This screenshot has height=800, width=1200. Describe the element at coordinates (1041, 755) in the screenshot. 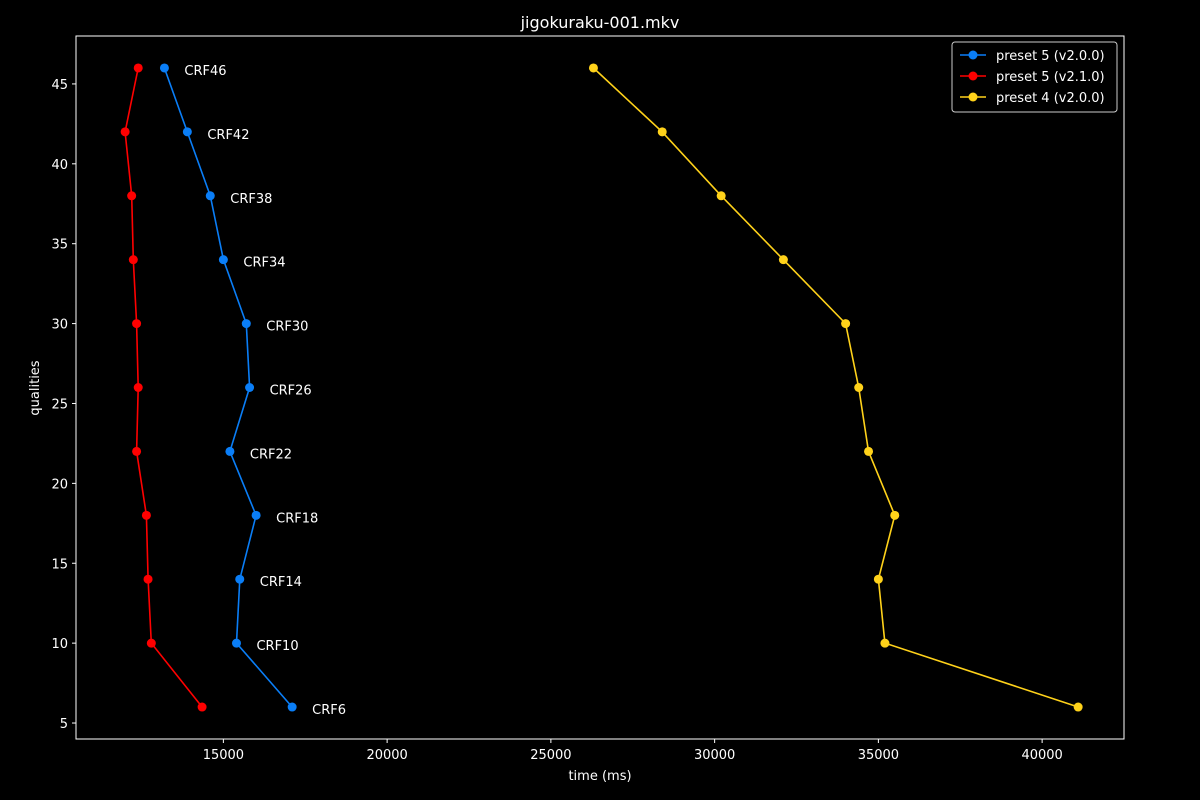

I see `x-tick-label: 40000` at that location.